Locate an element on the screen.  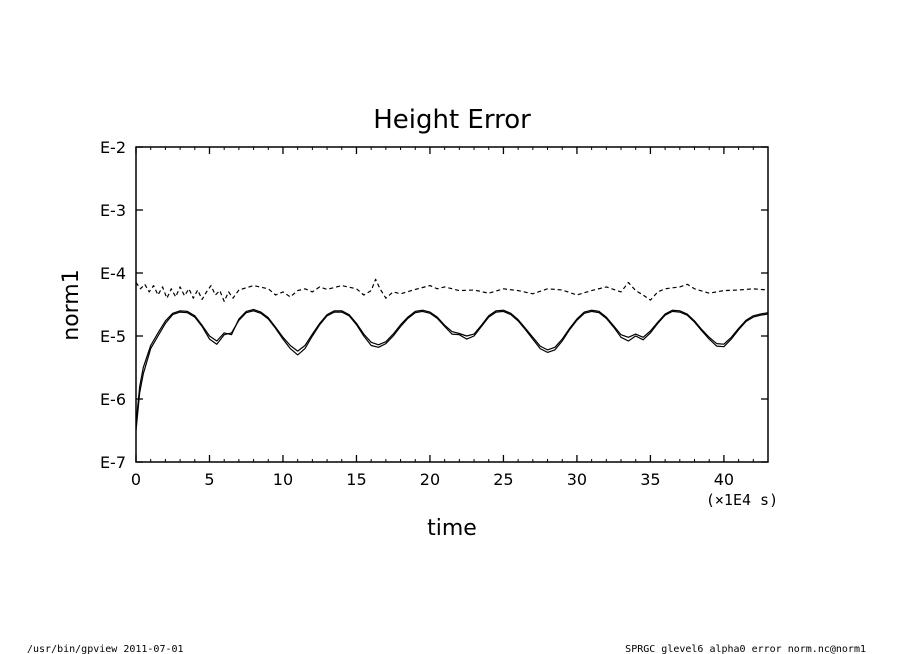
x-tick-label: 10 is located at coordinates (283, 479).